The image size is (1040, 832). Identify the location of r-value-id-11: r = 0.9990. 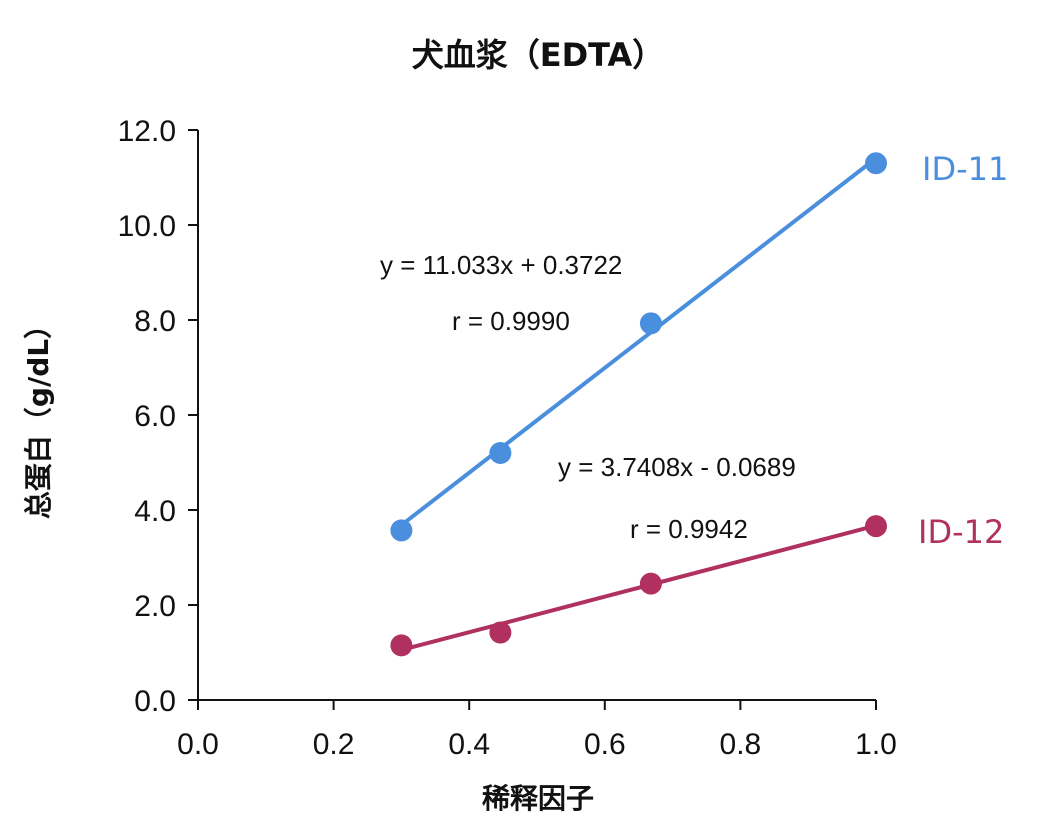
(511, 321).